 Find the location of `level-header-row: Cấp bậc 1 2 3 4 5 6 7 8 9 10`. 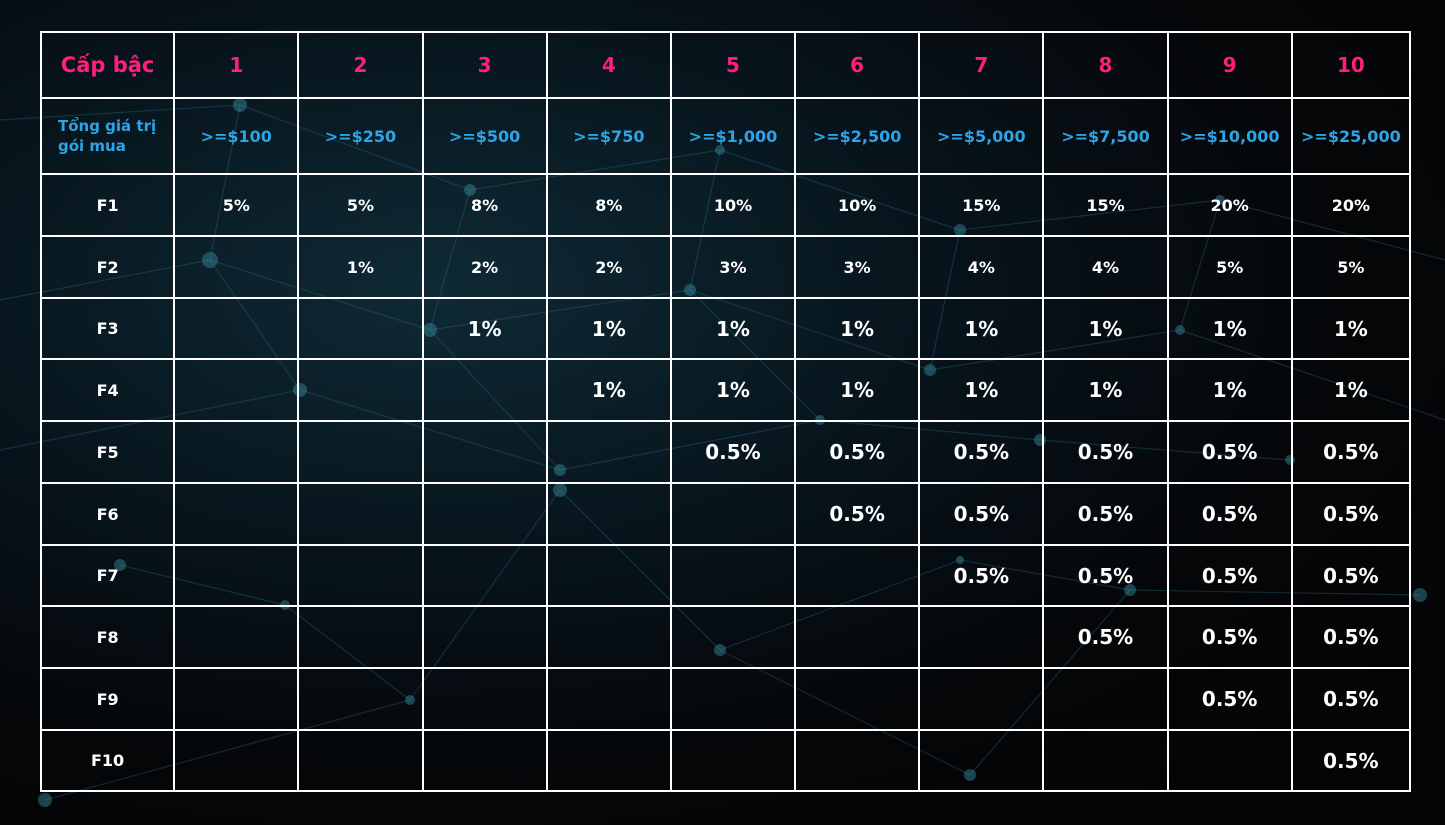

level-header-row: Cấp bậc 1 2 3 4 5 6 7 8 9 10 is located at coordinates (725, 65).